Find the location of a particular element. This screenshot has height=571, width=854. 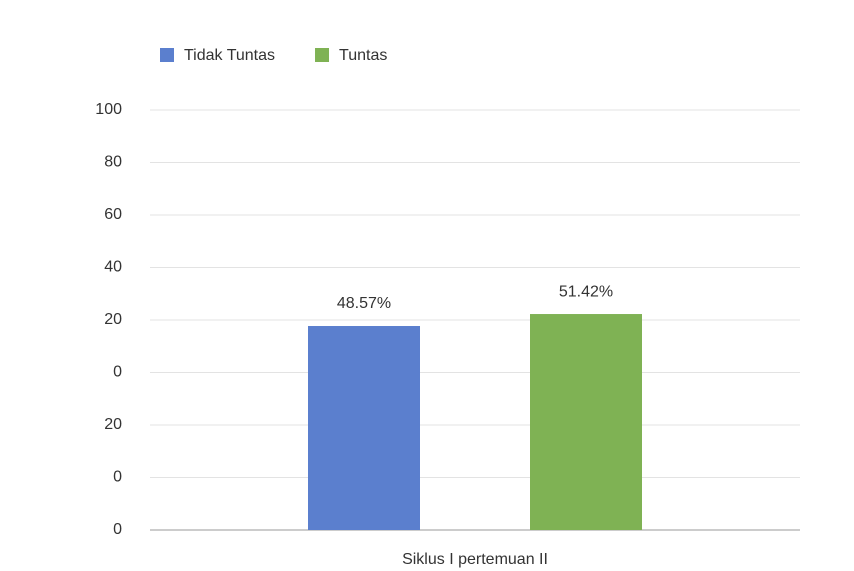

y-tick-label: 80 is located at coordinates (113, 162).